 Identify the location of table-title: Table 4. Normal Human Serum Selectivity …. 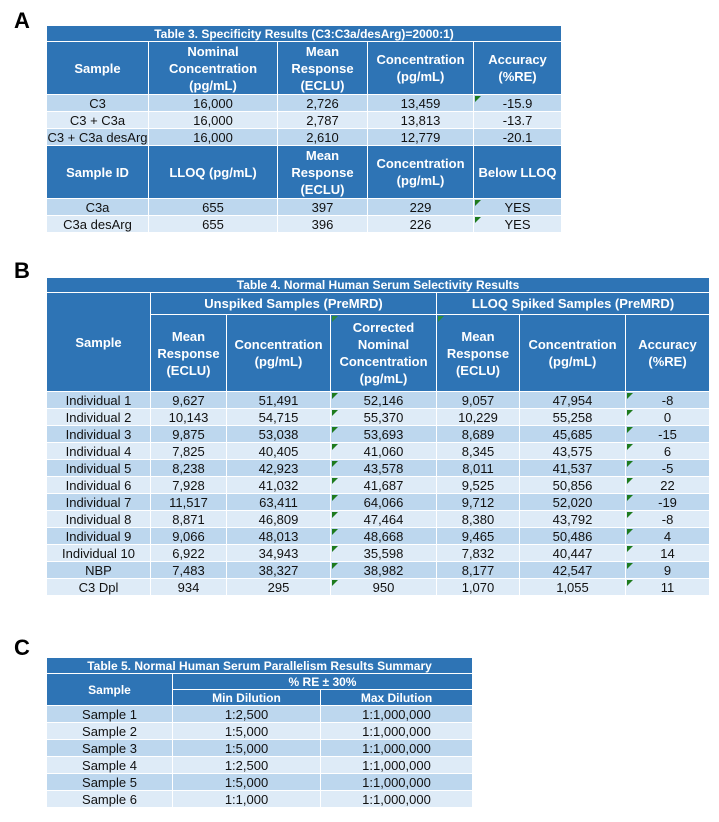
(378, 285).